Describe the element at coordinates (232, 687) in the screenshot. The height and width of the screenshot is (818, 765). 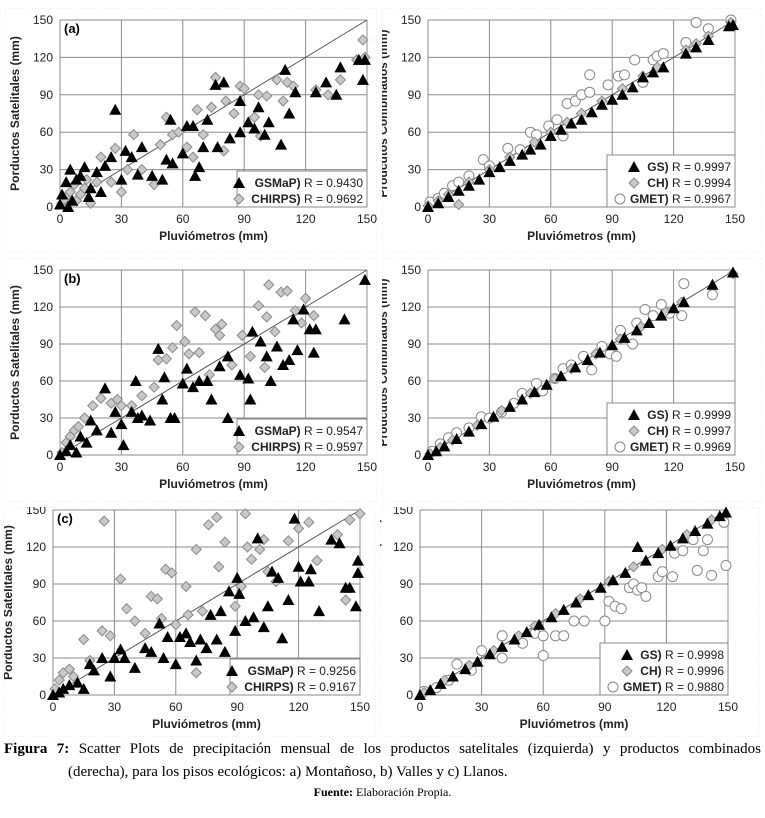
I see `legend-marker-diamond` at that location.